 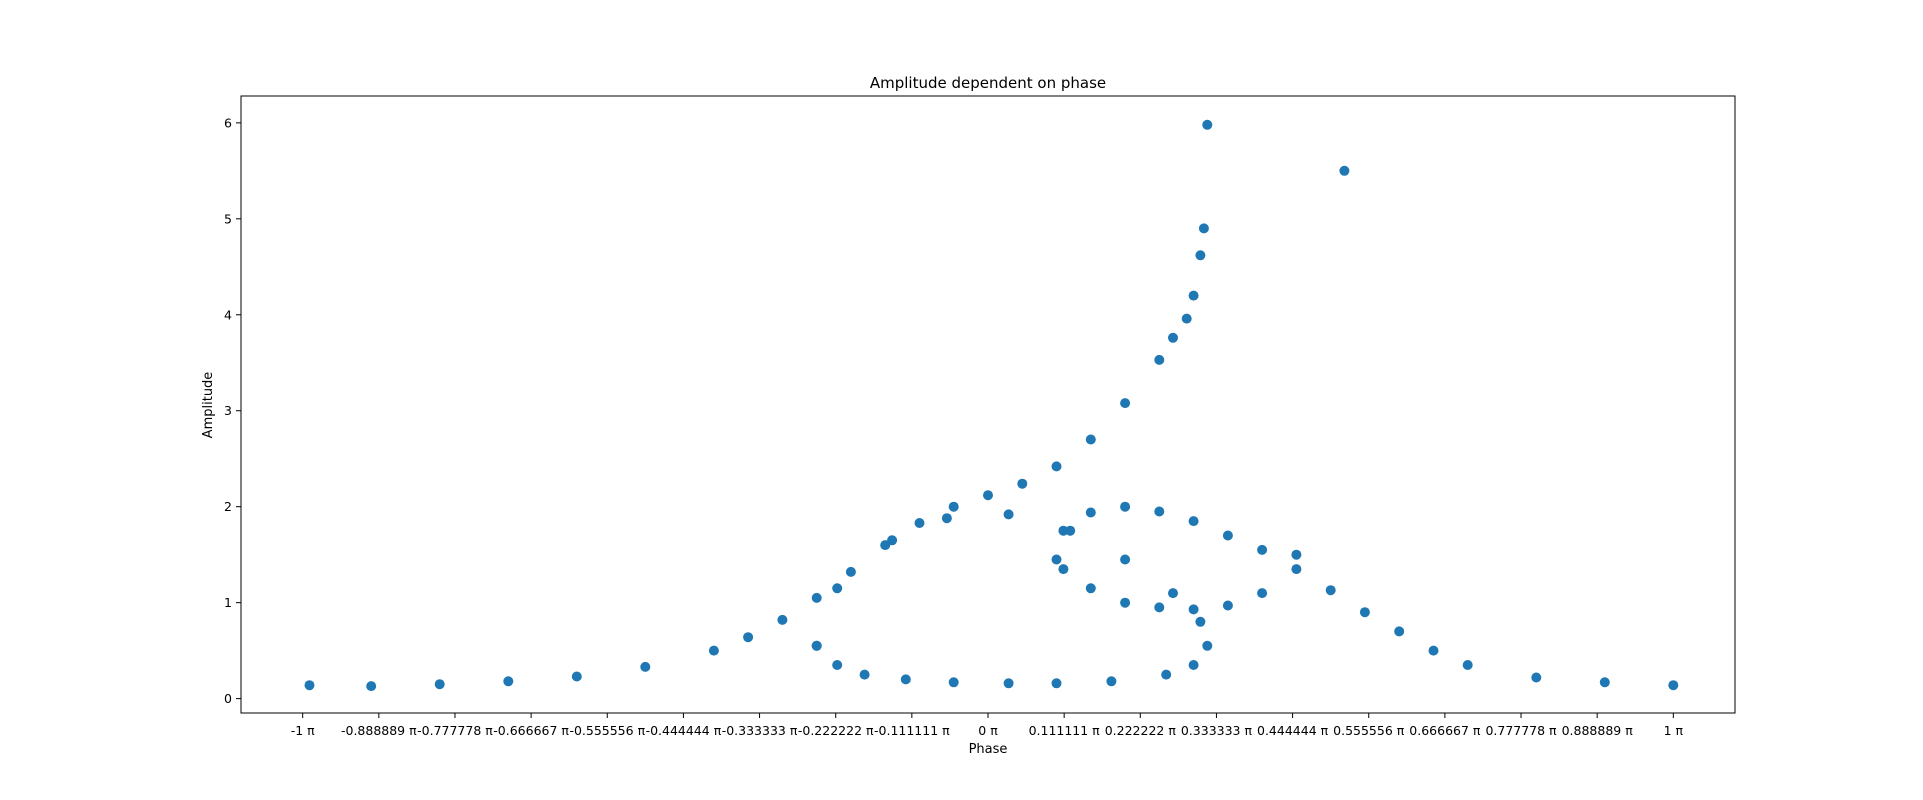 What do you see at coordinates (228, 314) in the screenshot?
I see `y-tick-label: 4` at bounding box center [228, 314].